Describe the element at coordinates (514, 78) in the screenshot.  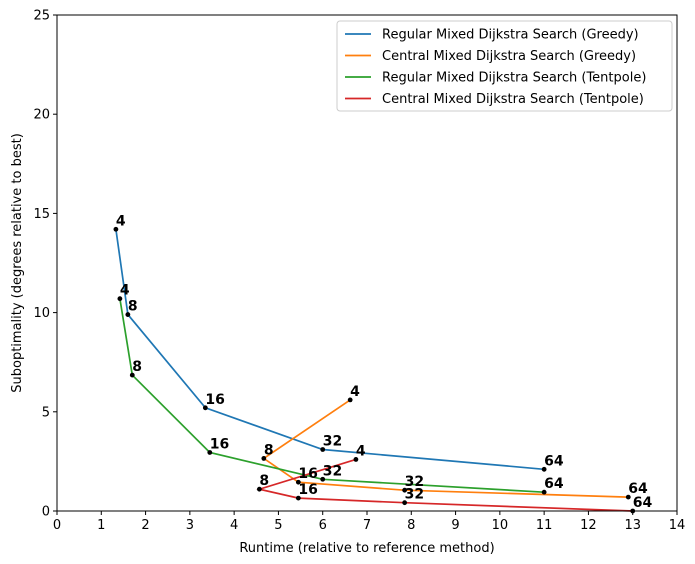
I see `legend-entry: Regular Mixed Dijkstra Search (Tentpole)` at that location.